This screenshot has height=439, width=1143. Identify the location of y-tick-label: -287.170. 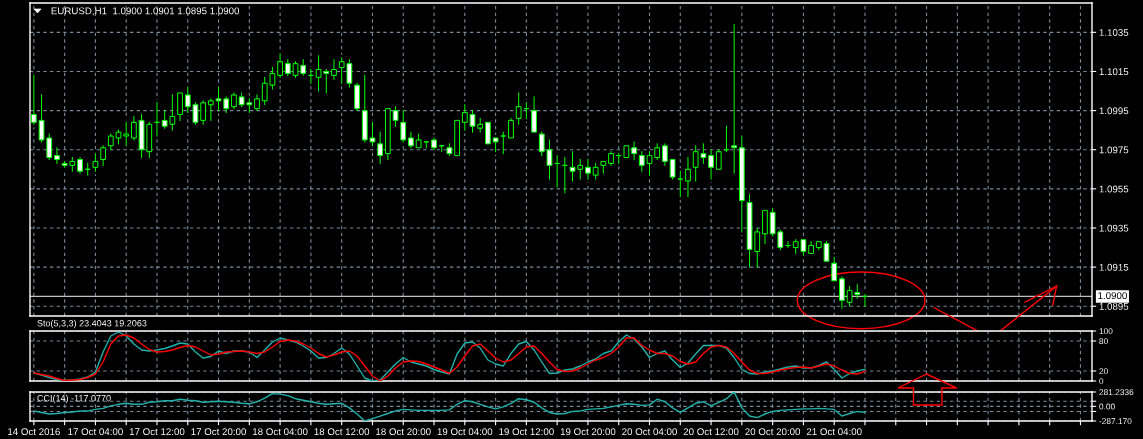
(1115, 421).